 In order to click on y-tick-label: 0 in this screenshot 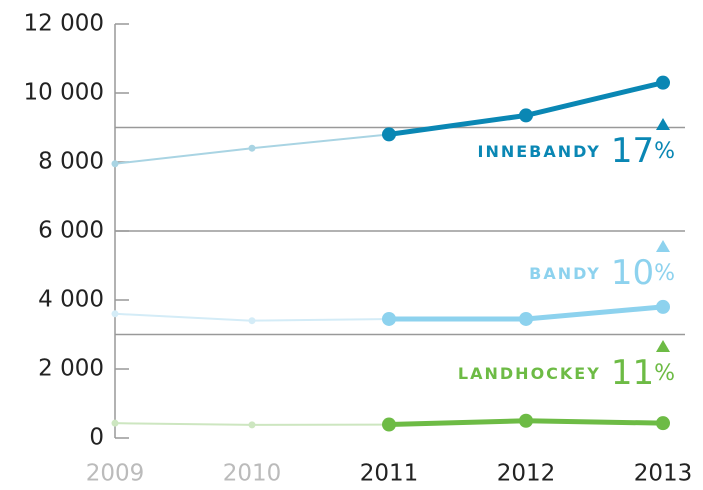, I will do `click(96, 438)`.